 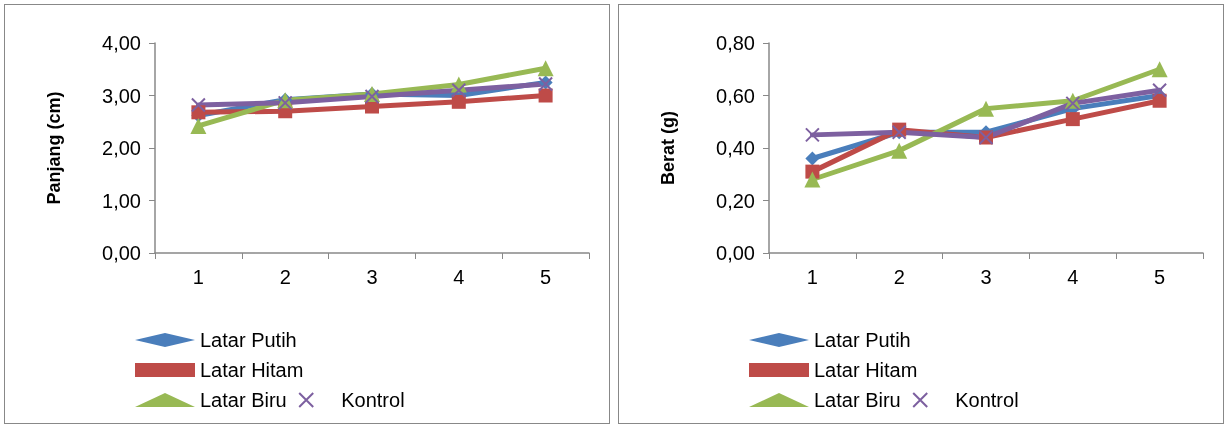 What do you see at coordinates (668, 148) in the screenshot?
I see `y-axis-title: Berat (g)` at bounding box center [668, 148].